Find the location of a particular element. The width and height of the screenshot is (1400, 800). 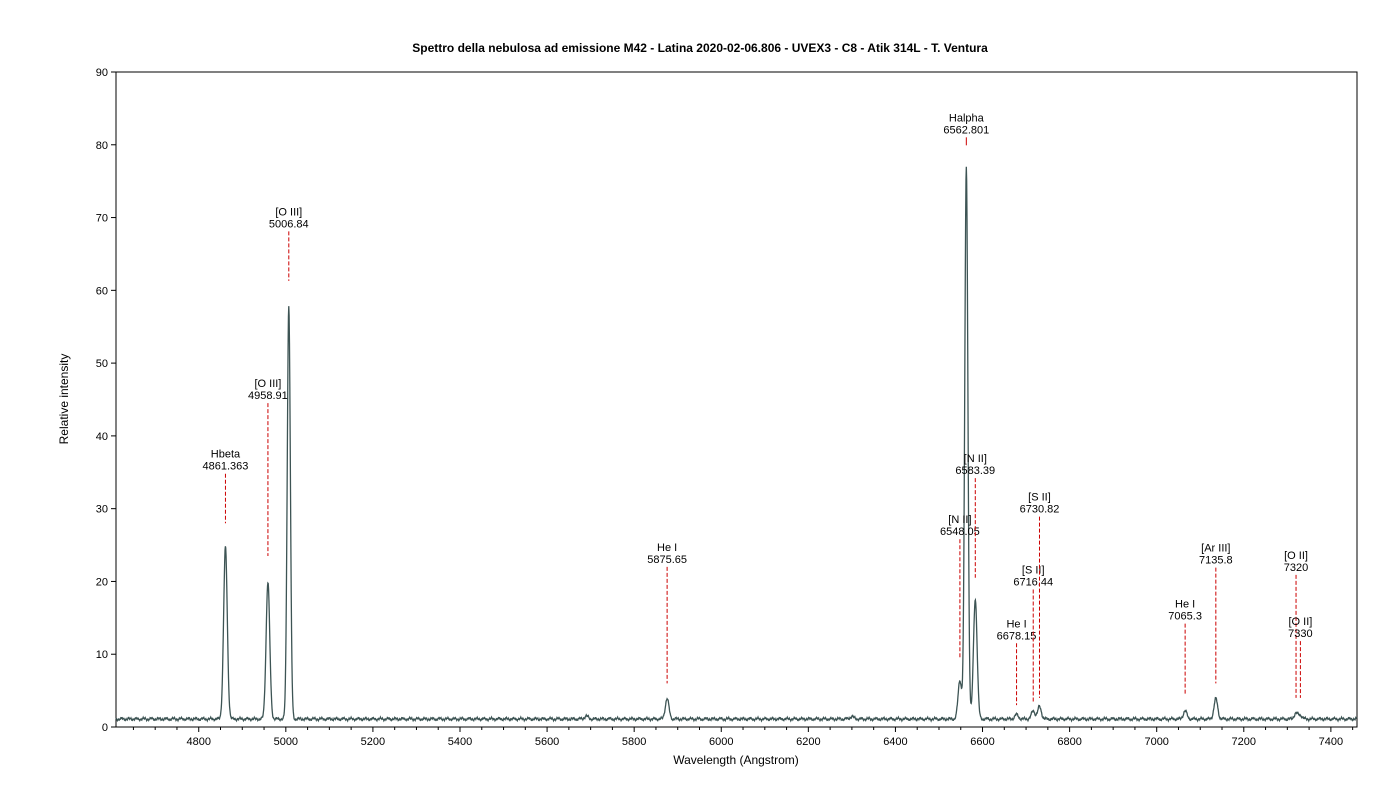

x-tick-label: 7000 is located at coordinates (1156, 742).